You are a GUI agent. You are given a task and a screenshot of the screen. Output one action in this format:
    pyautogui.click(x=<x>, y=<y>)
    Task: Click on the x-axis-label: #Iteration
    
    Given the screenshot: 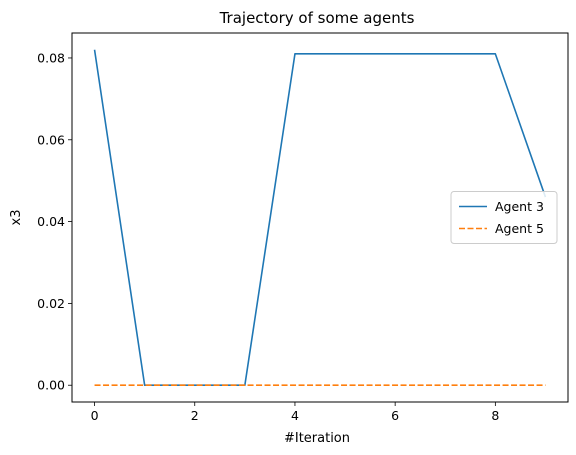 What is the action you would take?
    pyautogui.click(x=317, y=438)
    